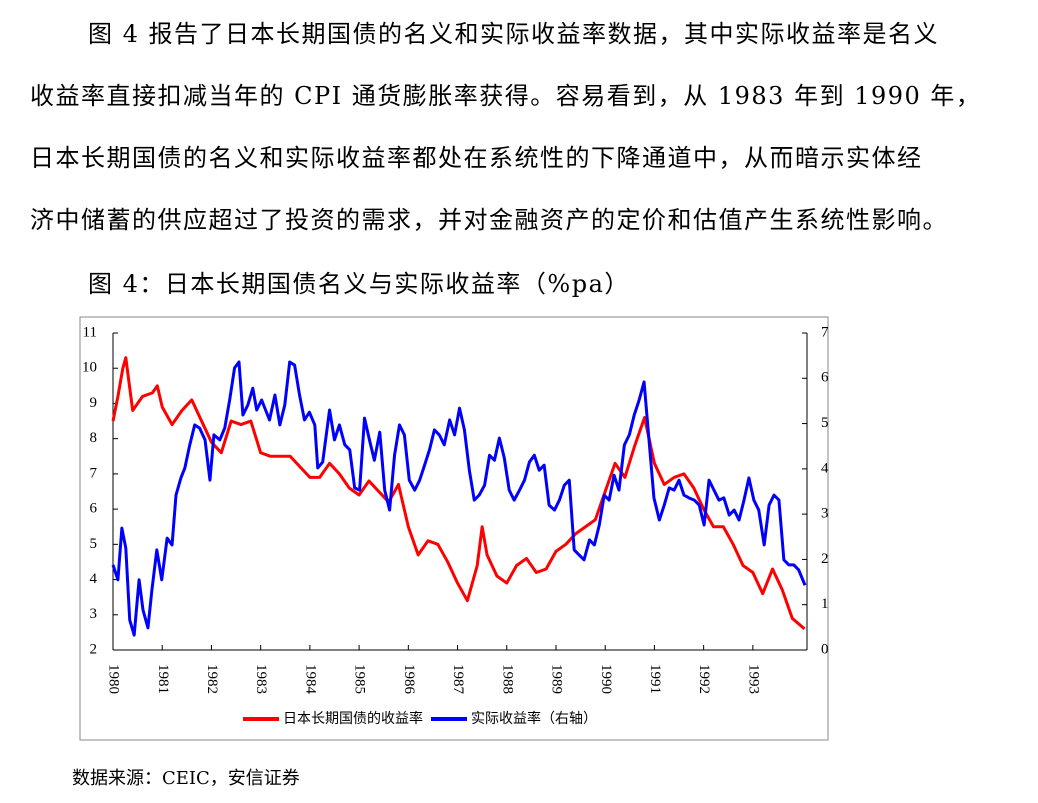 The width and height of the screenshot is (1038, 803). I want to click on y-tick-label: 5, so click(94, 544).